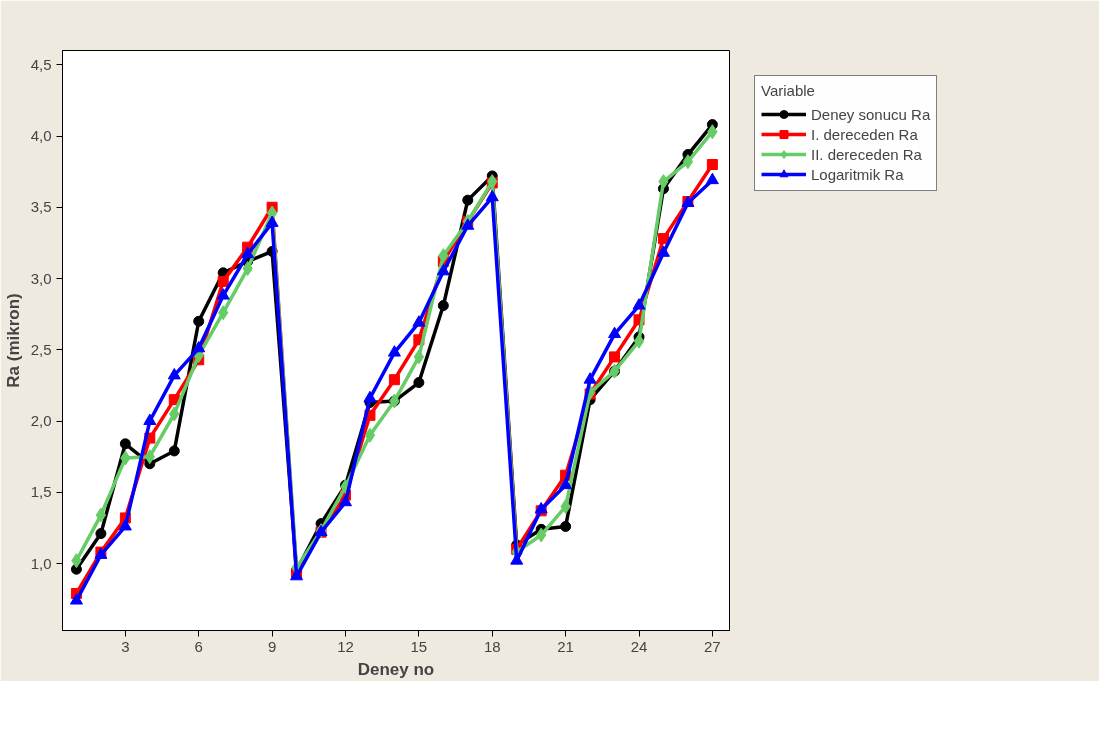  What do you see at coordinates (864, 134) in the screenshot?
I see `legend-label: I. dereceden Ra` at bounding box center [864, 134].